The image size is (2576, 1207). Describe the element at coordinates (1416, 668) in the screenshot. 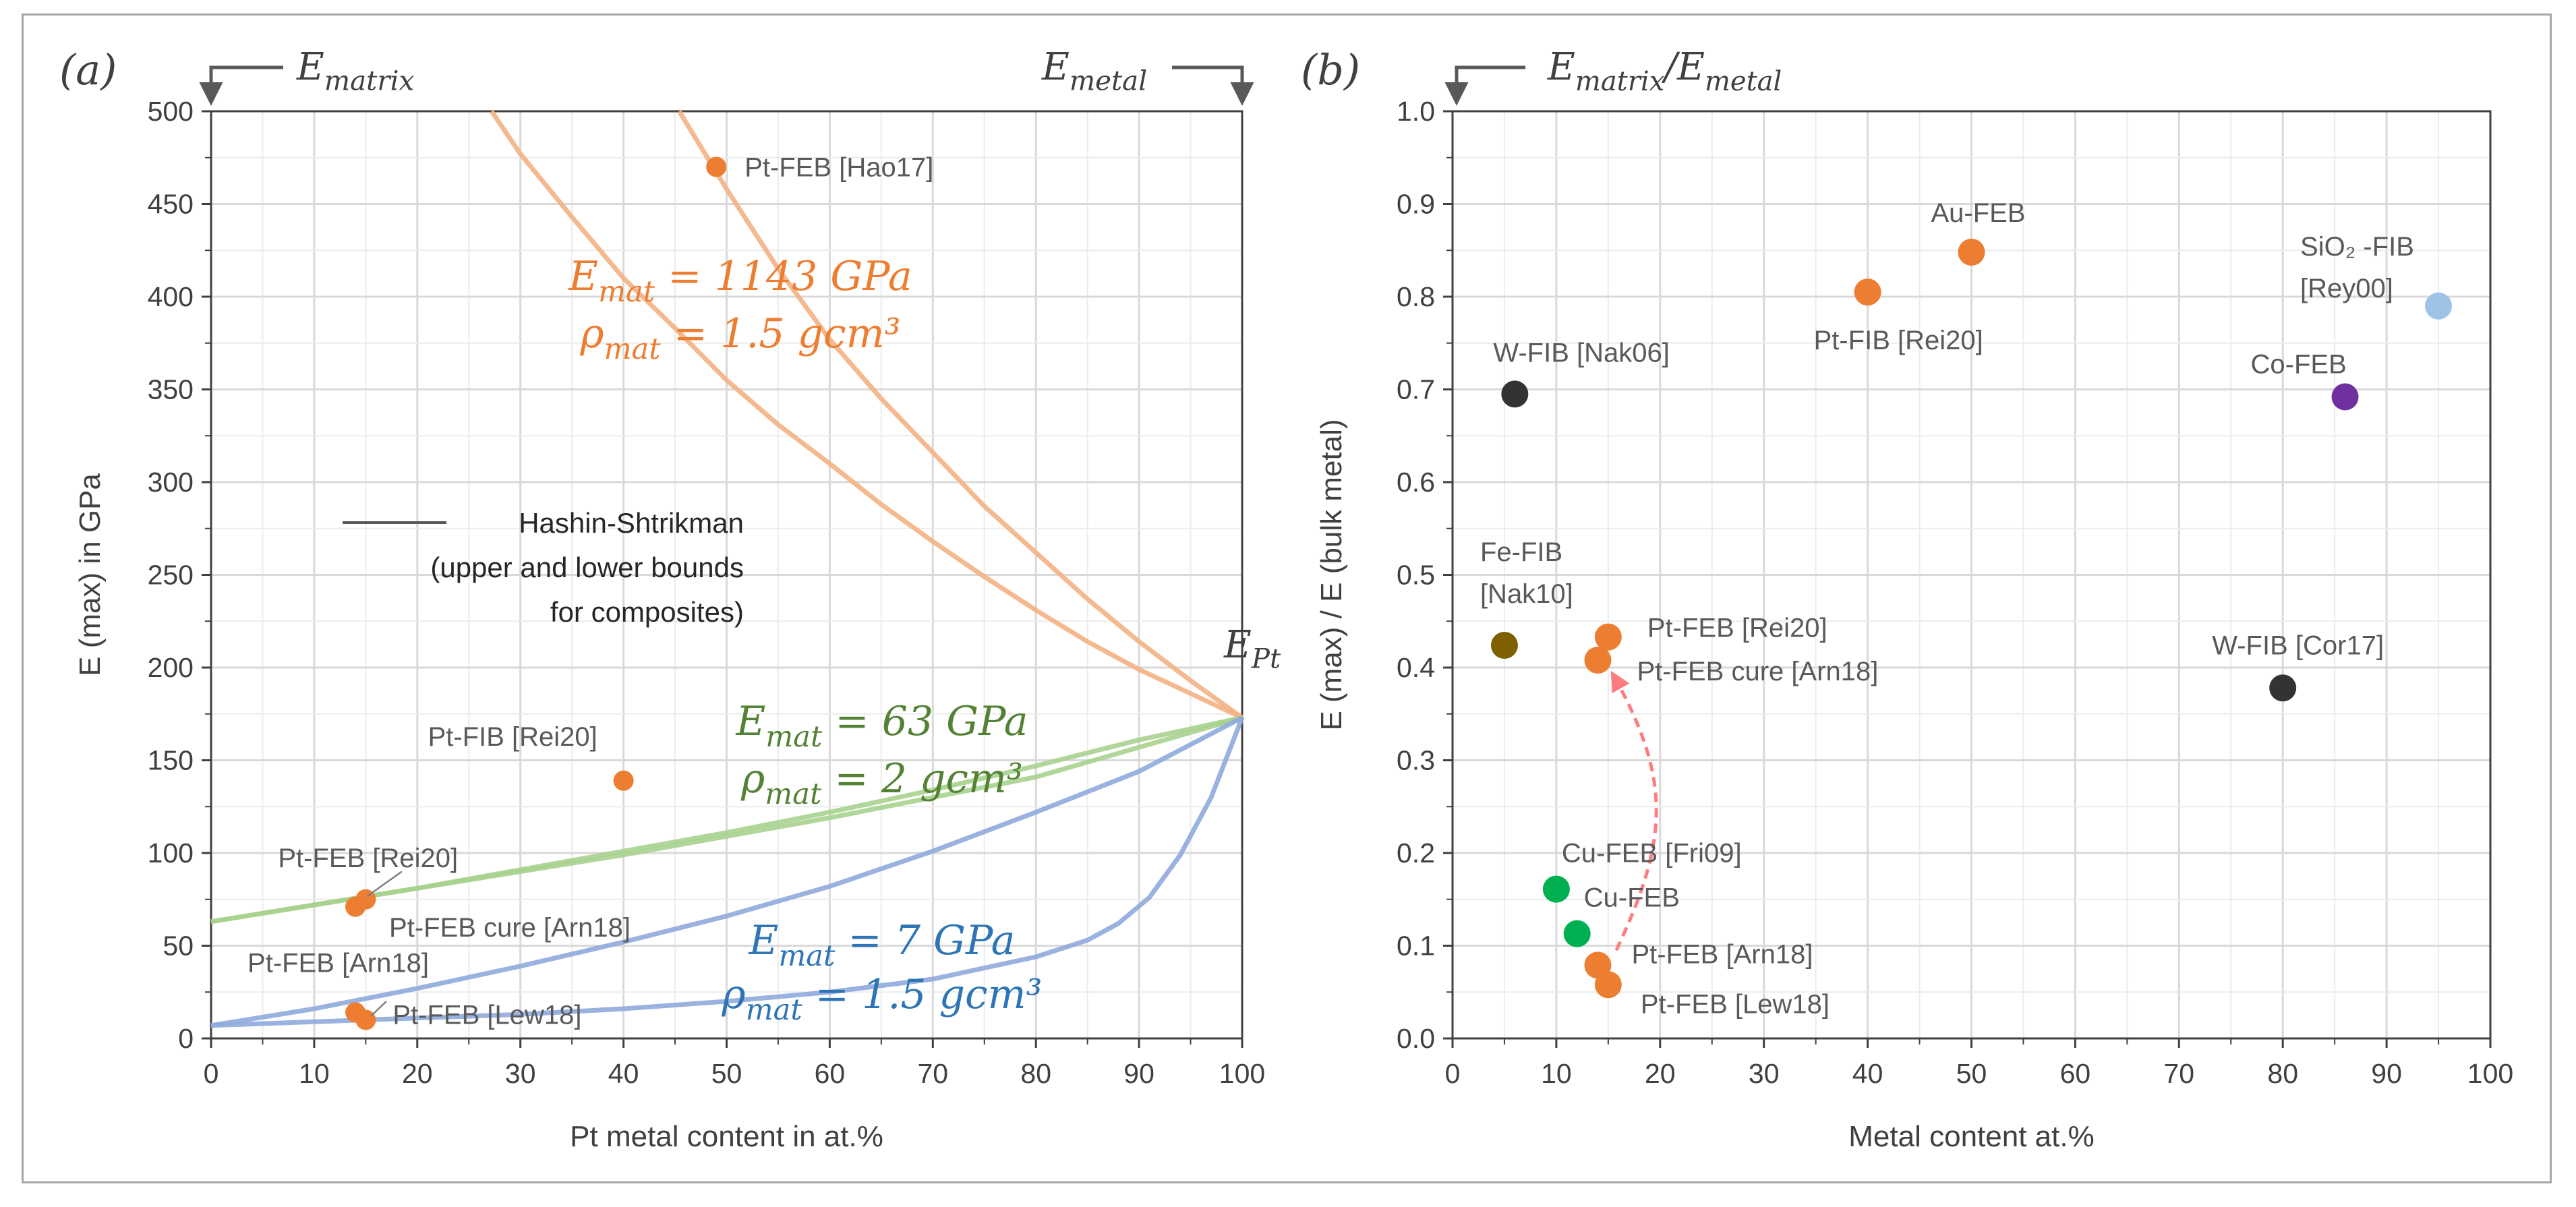

I see `y-tick-label: 0.4` at that location.